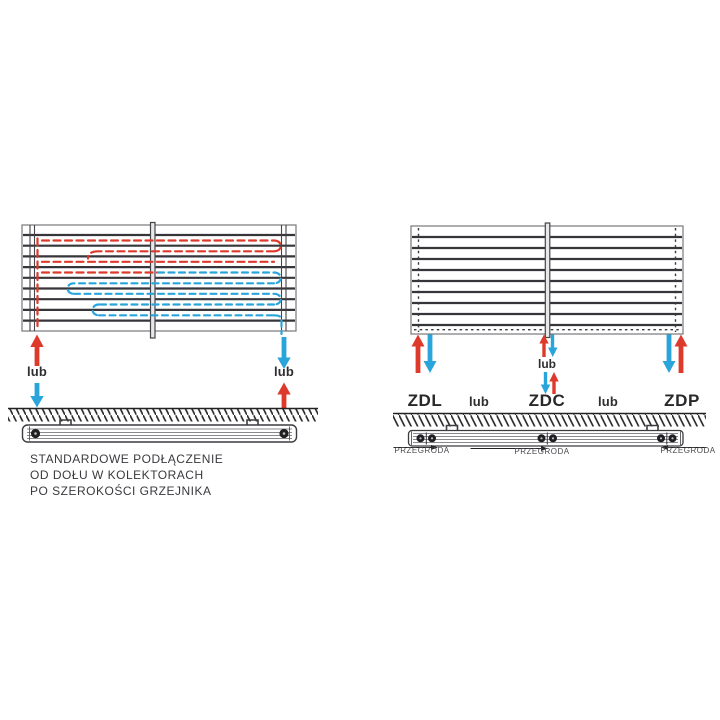 Image resolution: width=720 pixels, height=720 pixels. I want to click on left-radiator, so click(159, 280).